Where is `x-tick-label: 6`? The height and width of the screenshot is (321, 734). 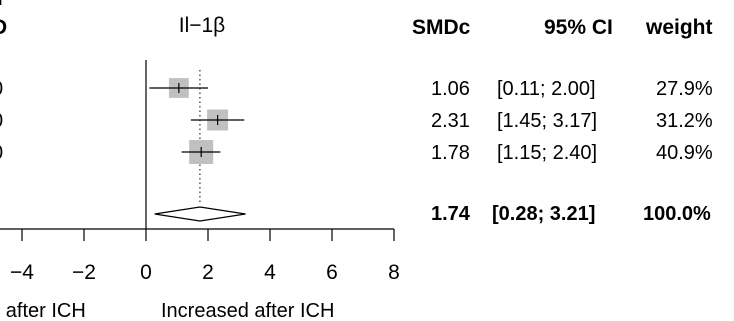 x-tick-label: 6 is located at coordinates (332, 272).